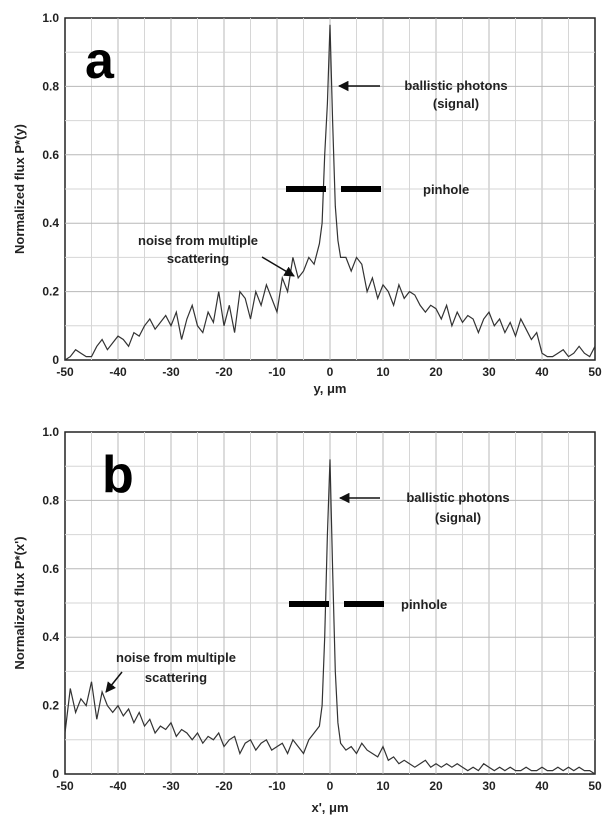 Image resolution: width=605 pixels, height=825 pixels. What do you see at coordinates (19, 602) in the screenshot?
I see `y-axis-label-b: Normalized flux P*(x')` at bounding box center [19, 602].